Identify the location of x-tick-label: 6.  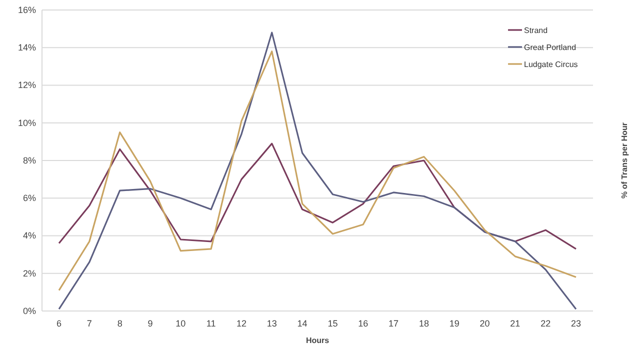
(59, 323).